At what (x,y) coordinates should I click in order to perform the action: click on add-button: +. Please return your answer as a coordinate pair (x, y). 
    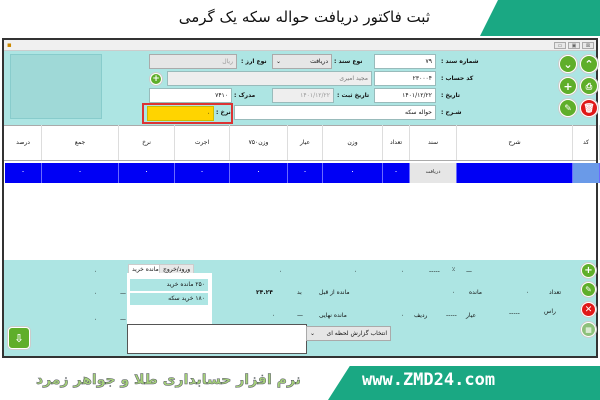
    Looking at the image, I should click on (568, 86).